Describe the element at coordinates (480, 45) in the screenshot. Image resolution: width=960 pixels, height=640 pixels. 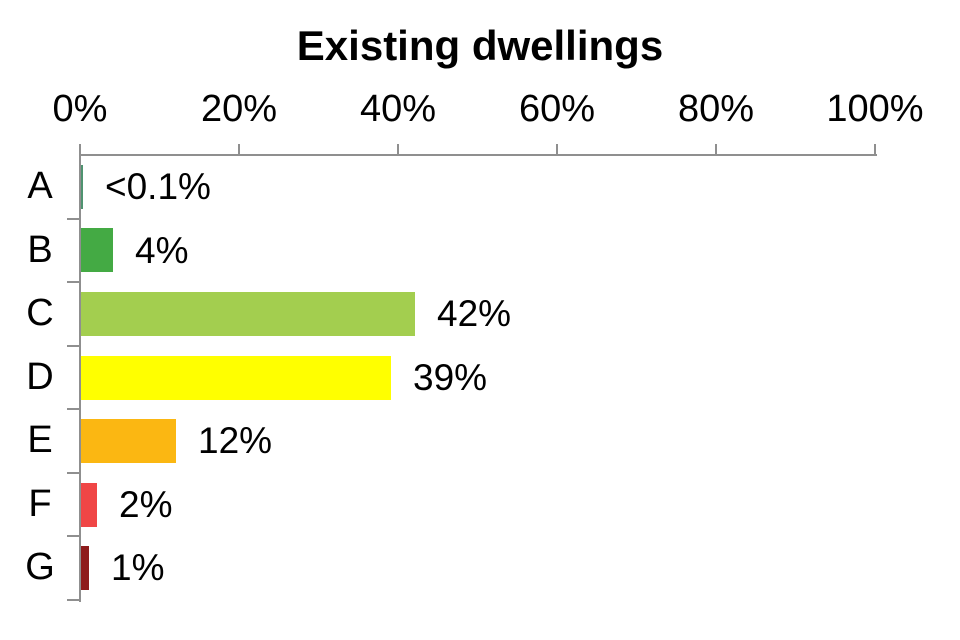
I see `chart-title: Existing dwellings` at that location.